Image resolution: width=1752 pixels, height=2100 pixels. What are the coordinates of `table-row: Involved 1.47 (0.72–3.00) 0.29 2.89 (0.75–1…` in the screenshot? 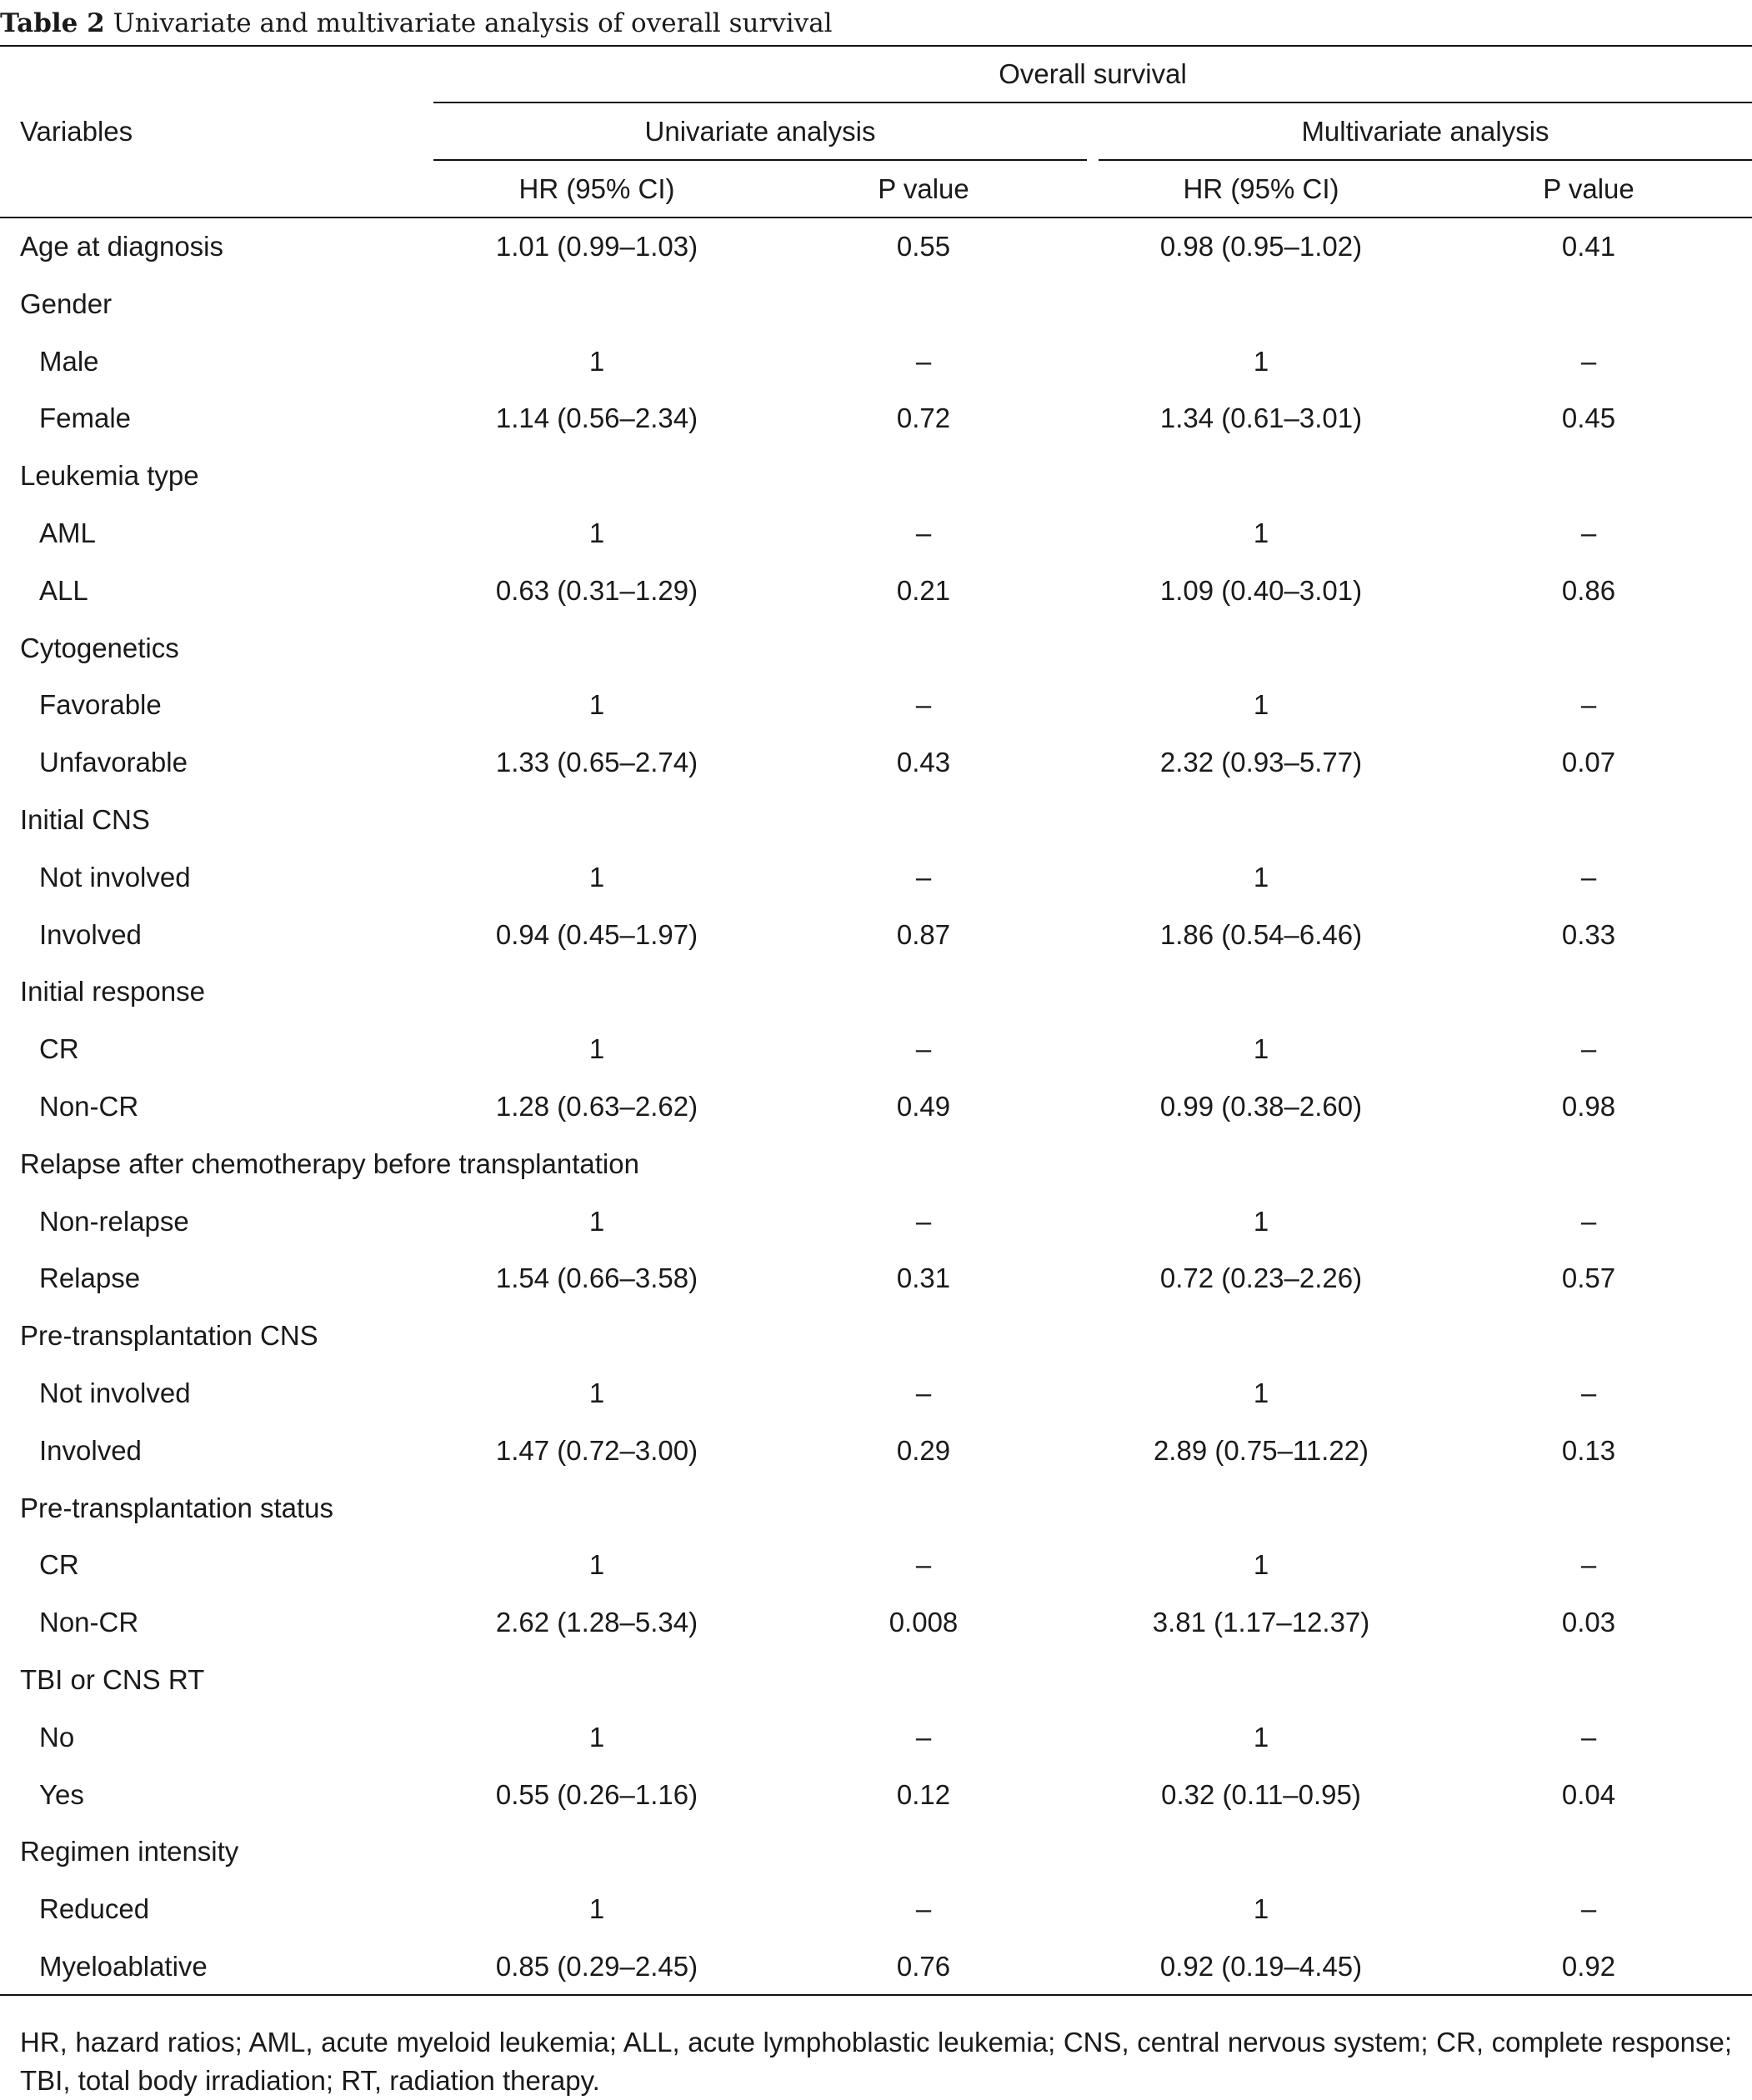 It's located at (876, 1451).